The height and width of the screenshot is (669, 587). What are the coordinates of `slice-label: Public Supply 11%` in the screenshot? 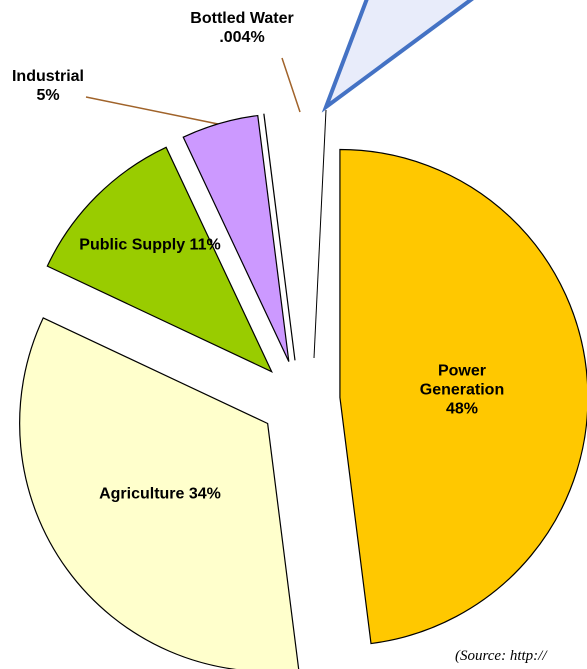 It's located at (150, 245).